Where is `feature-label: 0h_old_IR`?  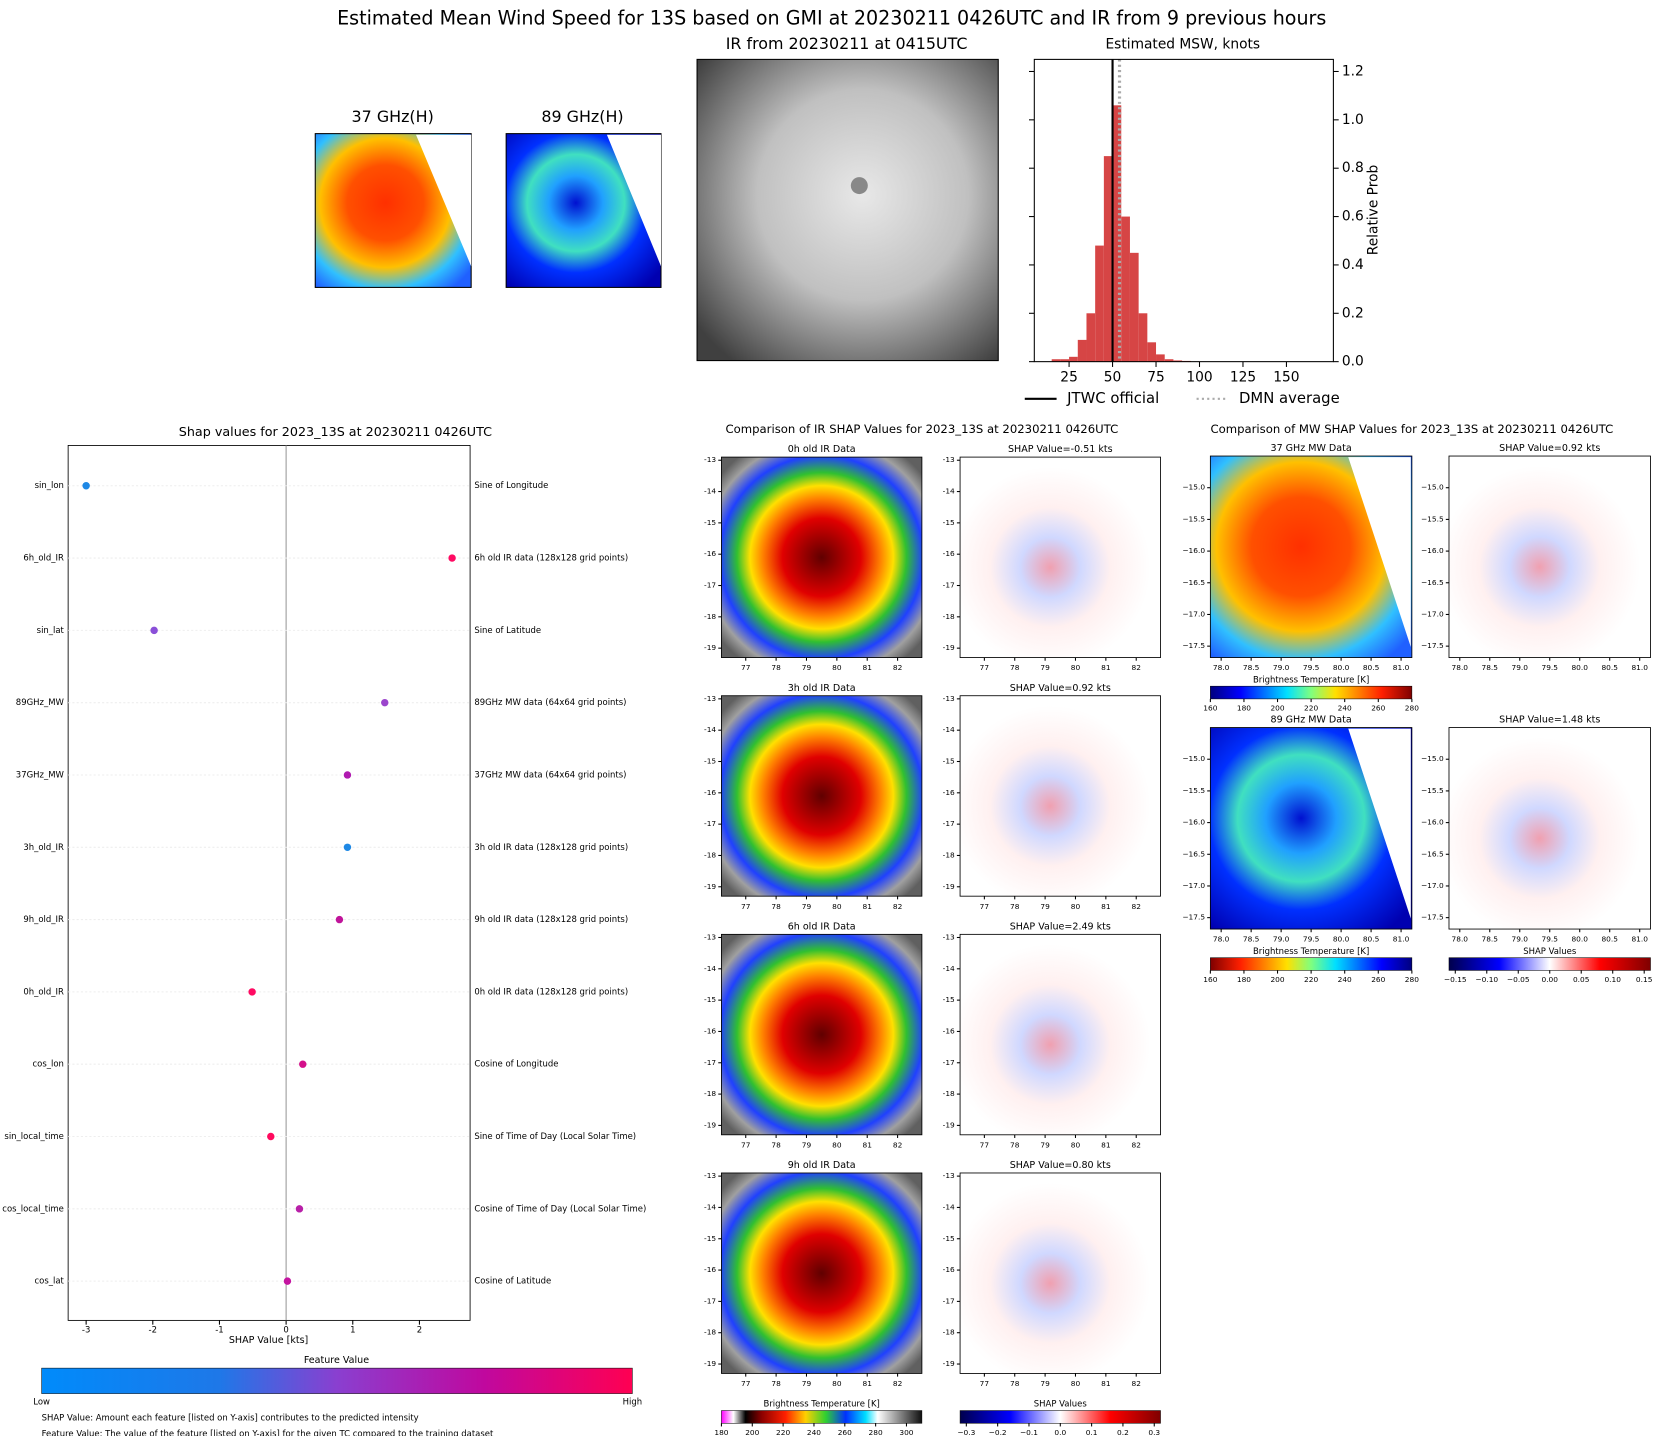
feature-label: 0h_old_IR is located at coordinates (43, 991).